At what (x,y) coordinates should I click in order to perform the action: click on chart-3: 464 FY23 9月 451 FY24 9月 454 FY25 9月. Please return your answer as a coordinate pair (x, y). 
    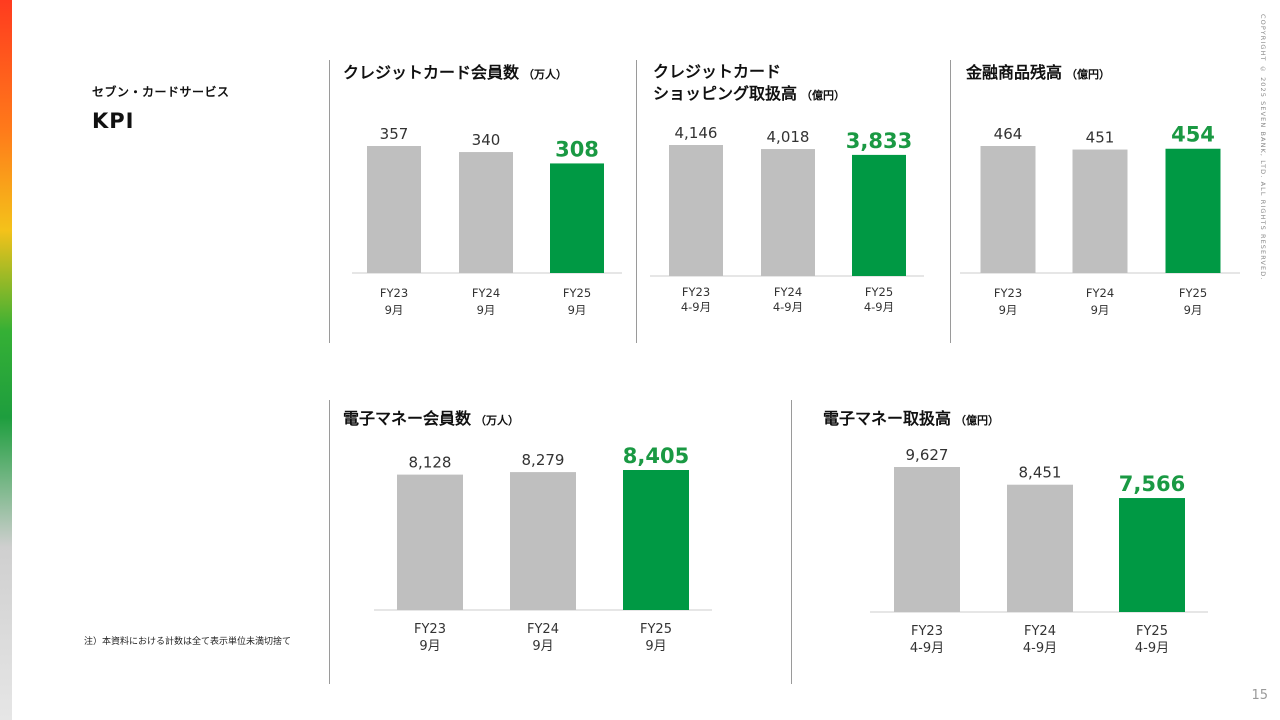
    Looking at the image, I should click on (1100, 220).